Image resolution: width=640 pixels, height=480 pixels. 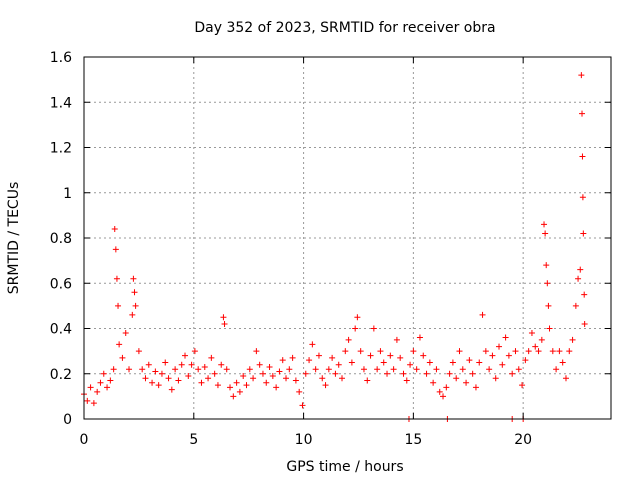 What do you see at coordinates (344, 467) in the screenshot?
I see `x-axis-label: GPS time / hours` at bounding box center [344, 467].